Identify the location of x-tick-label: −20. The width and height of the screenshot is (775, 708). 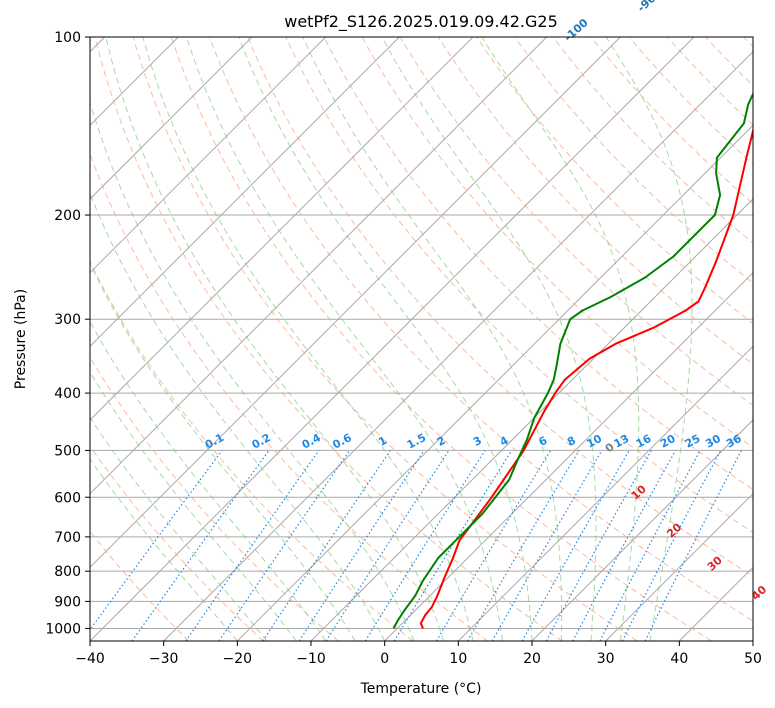
(238, 659).